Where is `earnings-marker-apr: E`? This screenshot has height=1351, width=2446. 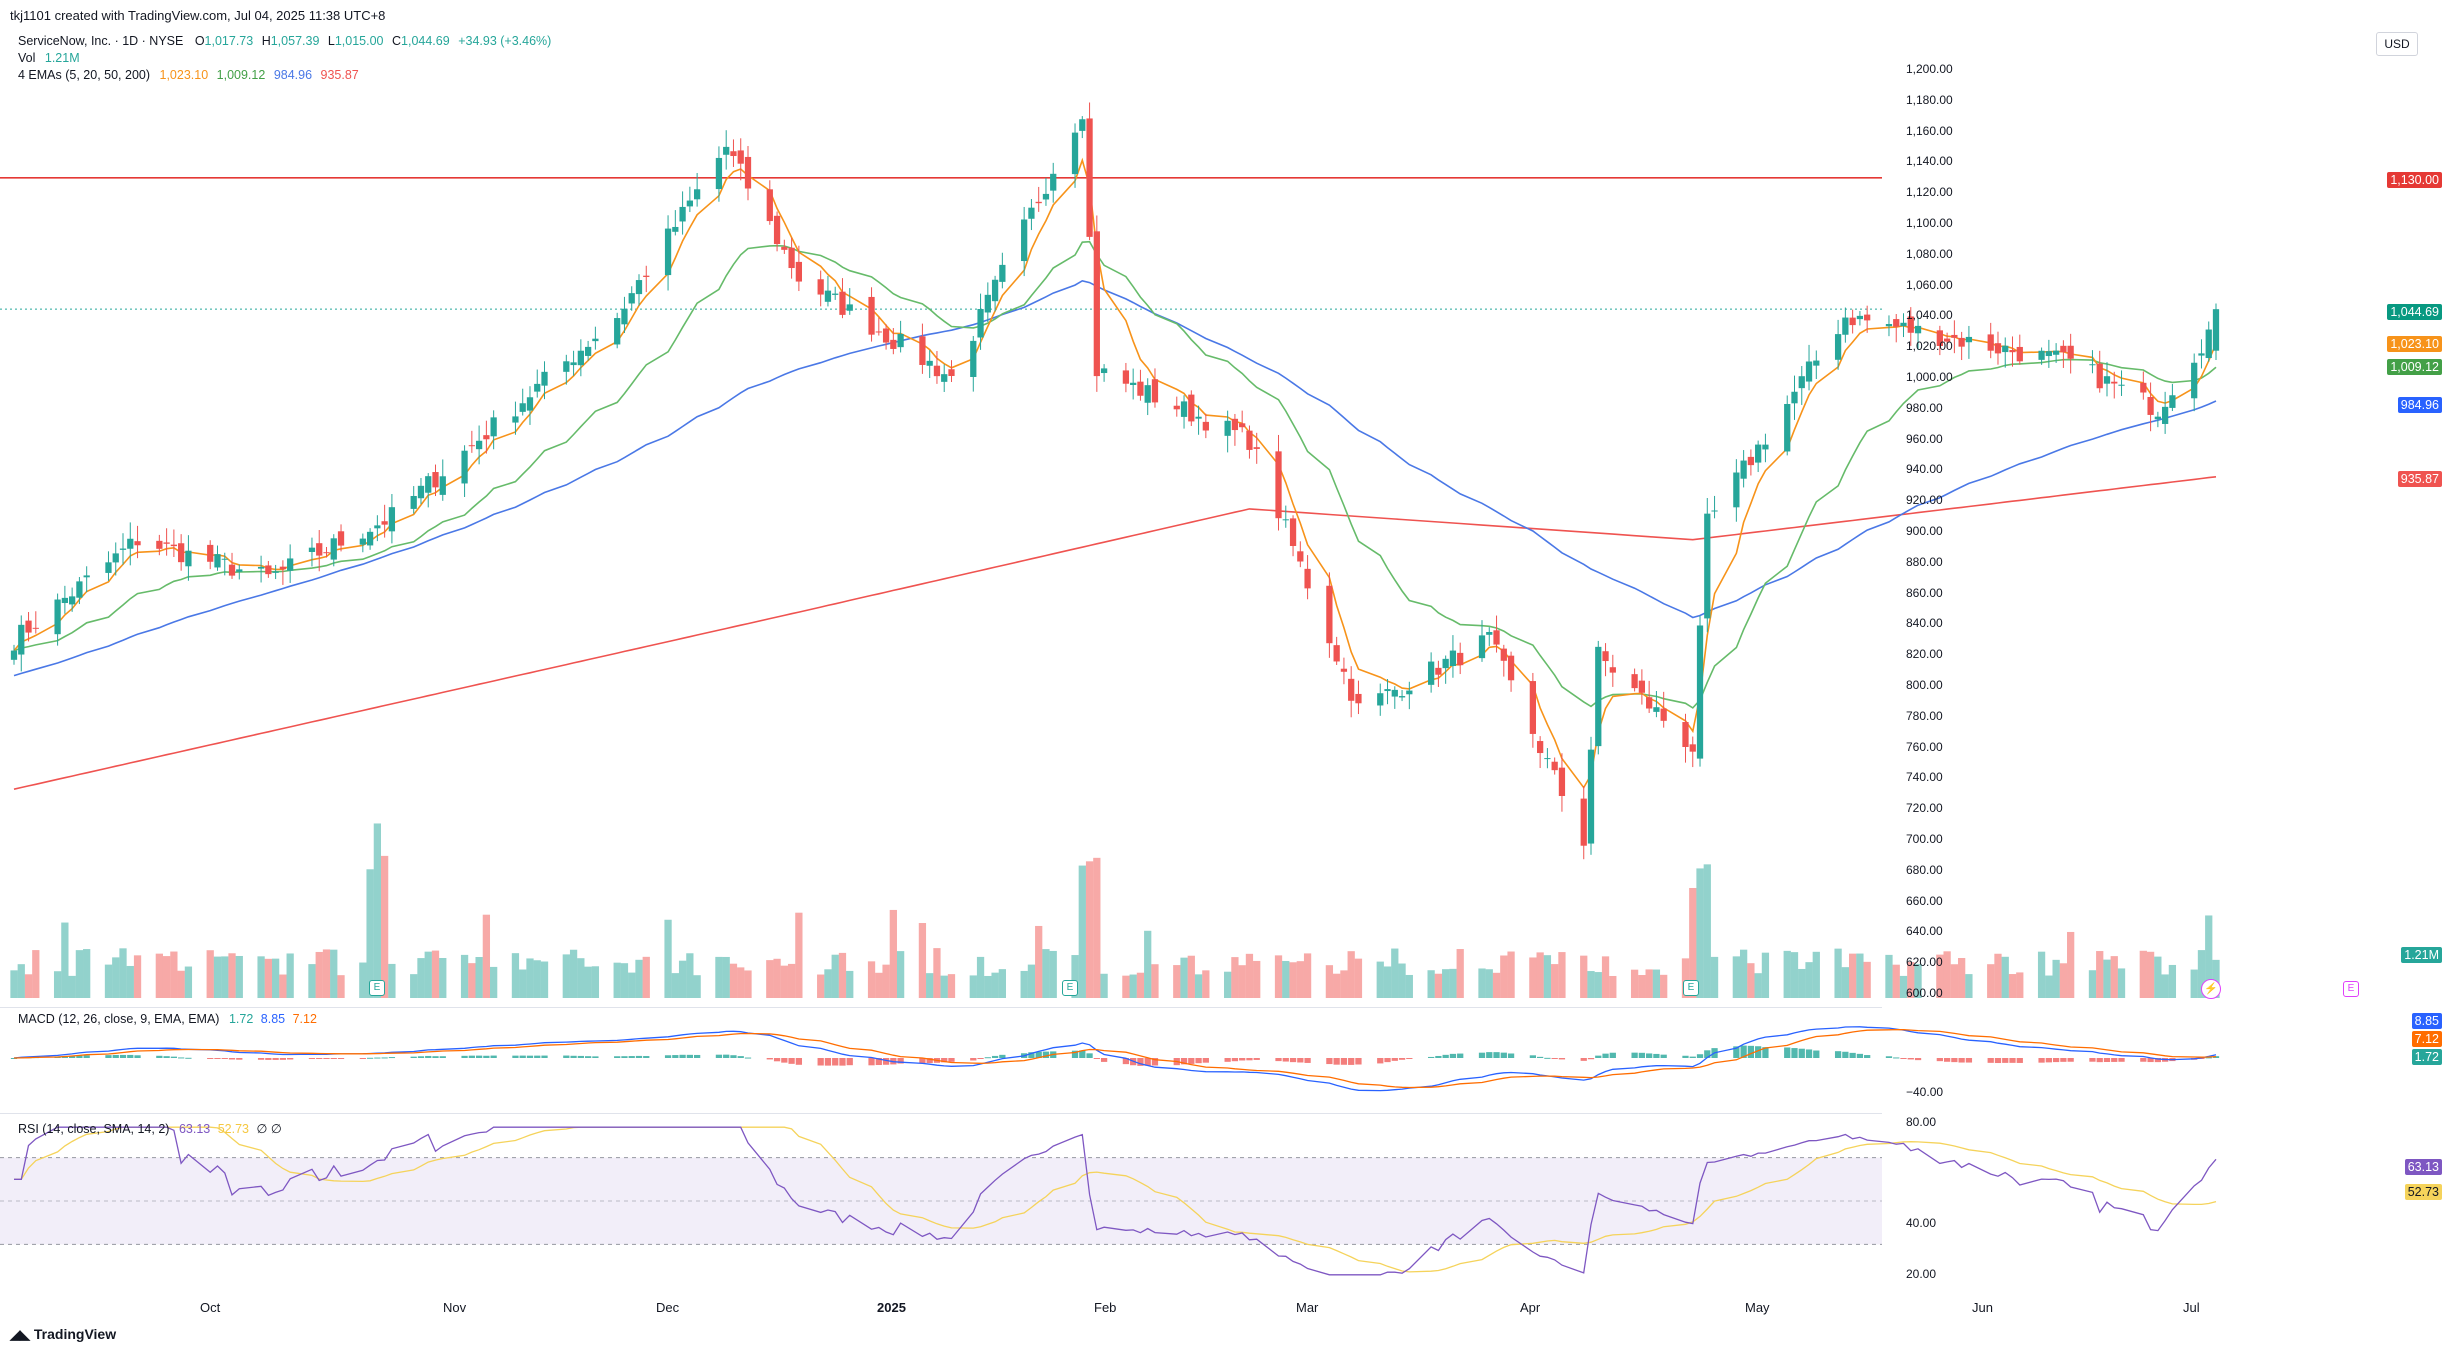 earnings-marker-apr: E is located at coordinates (1691, 988).